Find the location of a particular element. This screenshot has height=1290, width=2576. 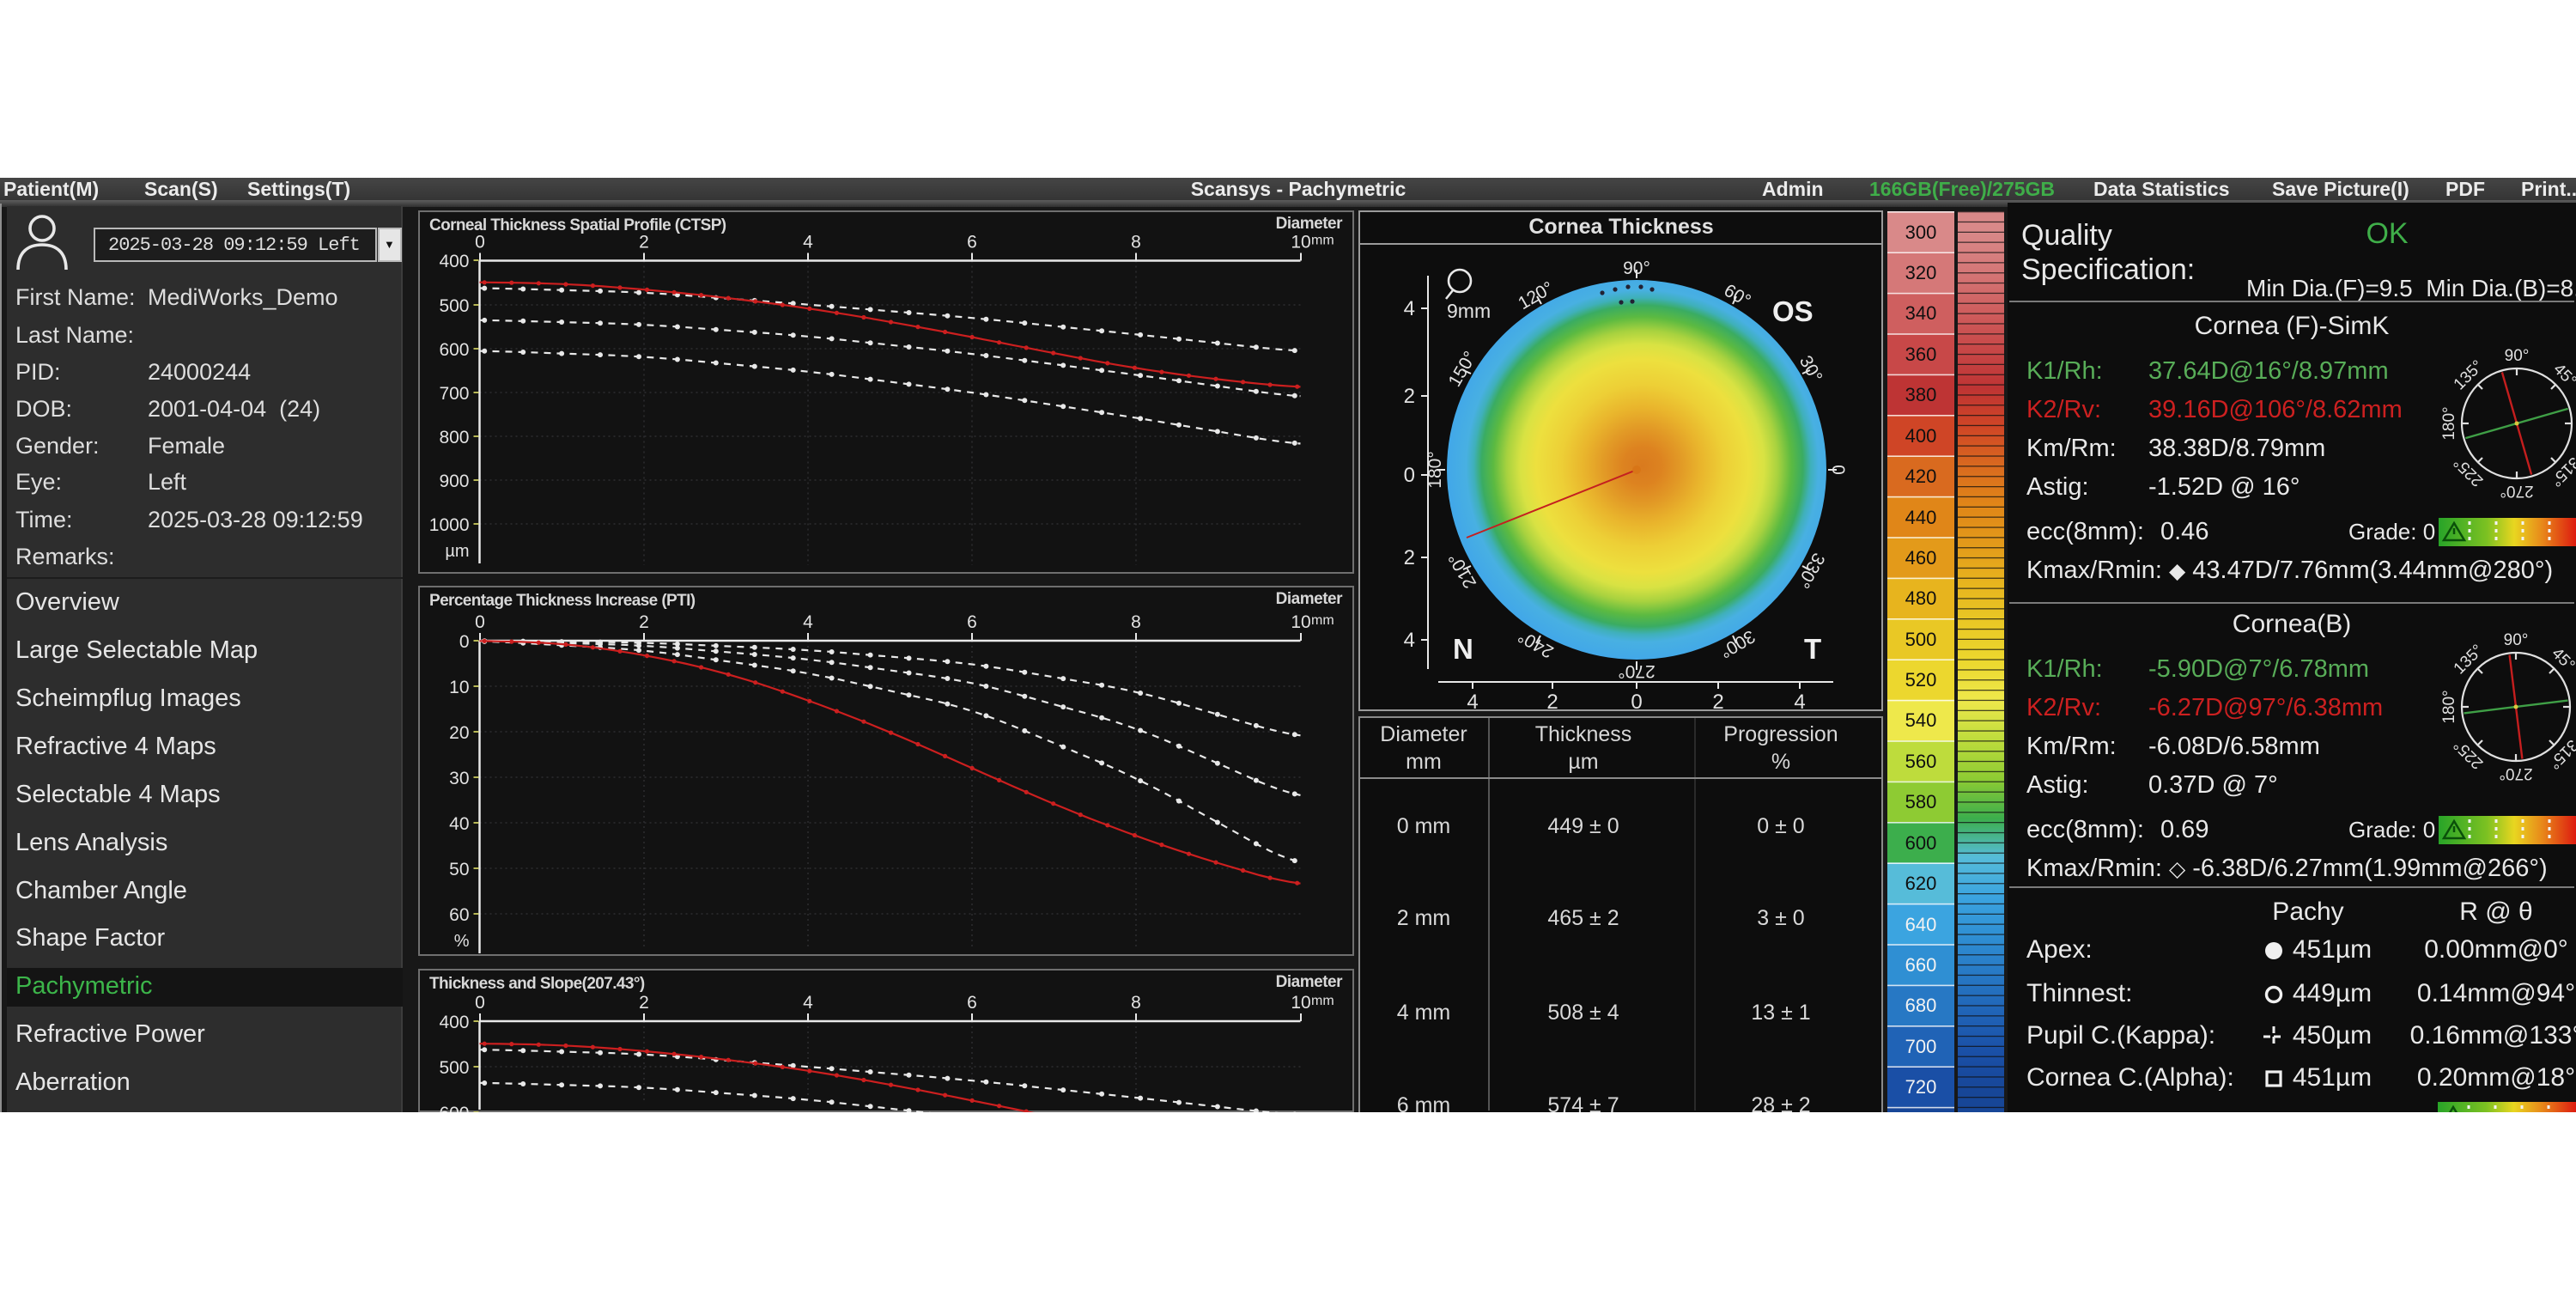

svg-text: 680 is located at coordinates (1921, 1006).